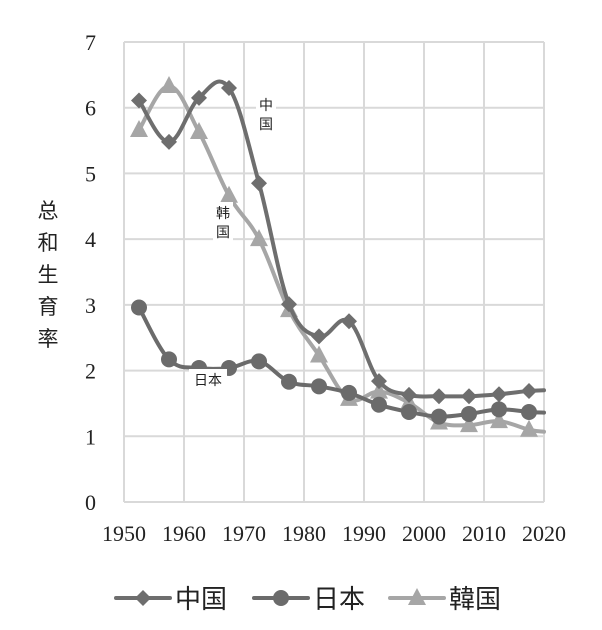 The height and width of the screenshot is (630, 602). What do you see at coordinates (304, 533) in the screenshot?
I see `x-tick-label: 1980` at bounding box center [304, 533].